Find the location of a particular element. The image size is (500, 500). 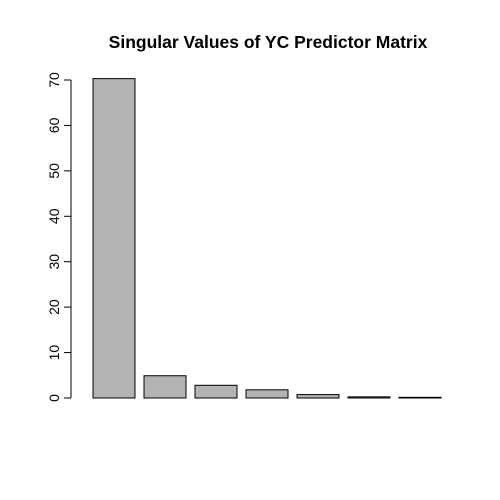

y-tick-label: 40 is located at coordinates (54, 216).